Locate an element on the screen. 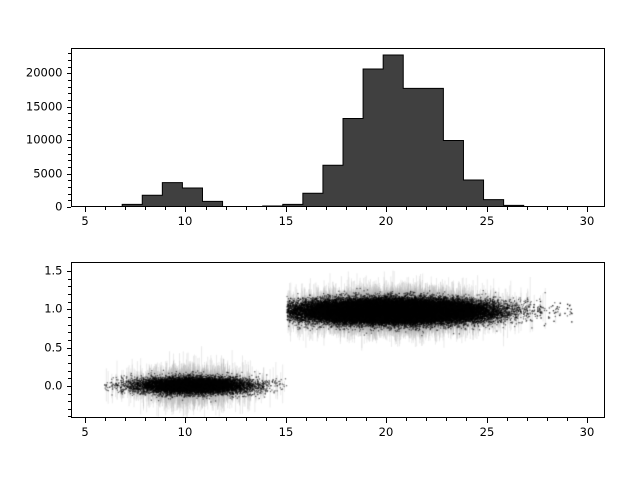  y-tick-label: 20000 is located at coordinates (44, 72).